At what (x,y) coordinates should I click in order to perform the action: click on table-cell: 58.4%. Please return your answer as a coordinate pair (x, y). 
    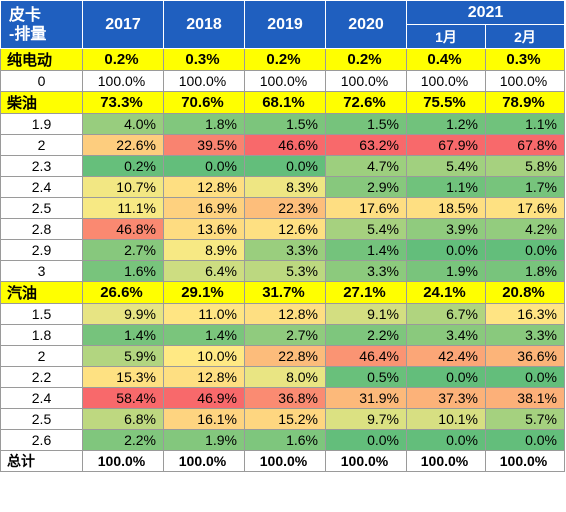
    Looking at the image, I should click on (123, 398).